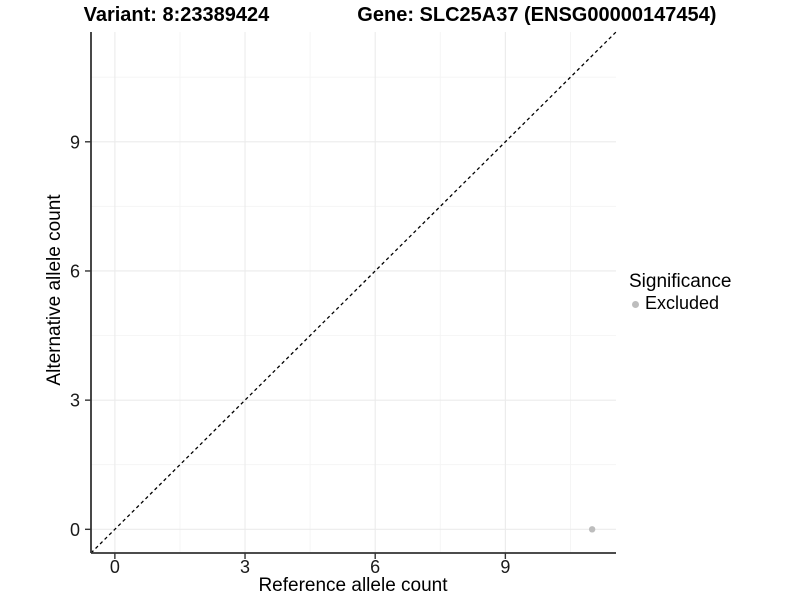 The width and height of the screenshot is (800, 600). What do you see at coordinates (54, 290) in the screenshot?
I see `y-axis-title: Alternative allele count` at bounding box center [54, 290].